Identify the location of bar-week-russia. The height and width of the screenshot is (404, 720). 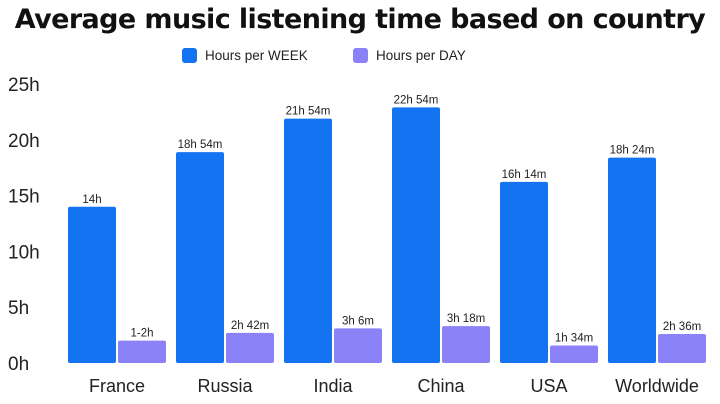
(200, 257).